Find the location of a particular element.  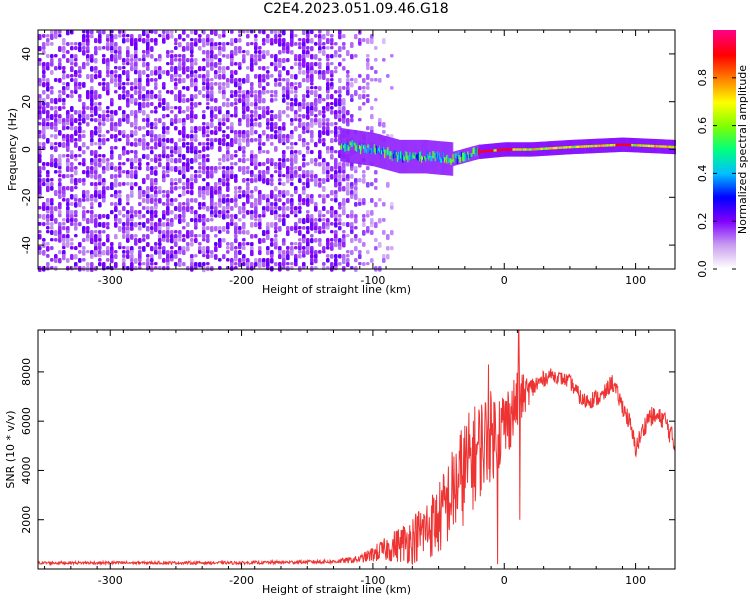

colorbar-tick-label: 0.4 is located at coordinates (702, 174).